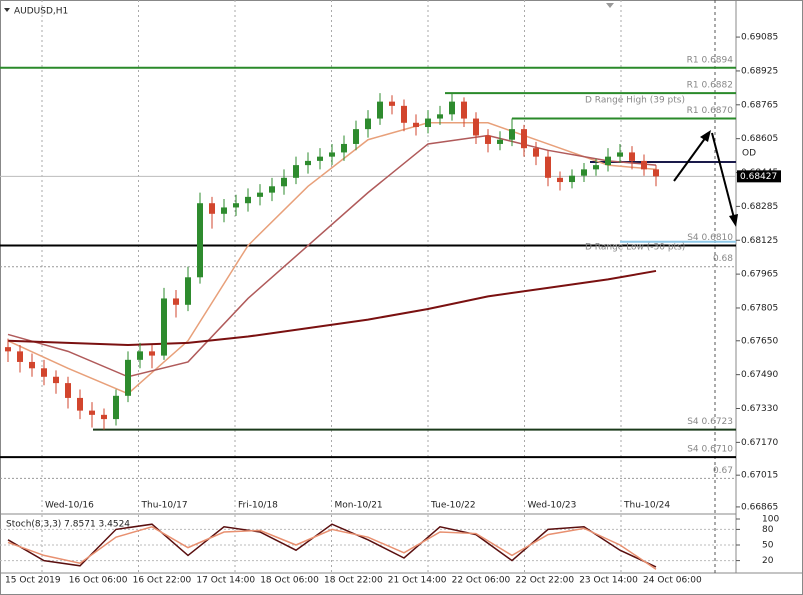 This screenshot has width=803, height=595. What do you see at coordinates (552, 506) in the screenshot?
I see `day-label: Wed-10/23` at bounding box center [552, 506].